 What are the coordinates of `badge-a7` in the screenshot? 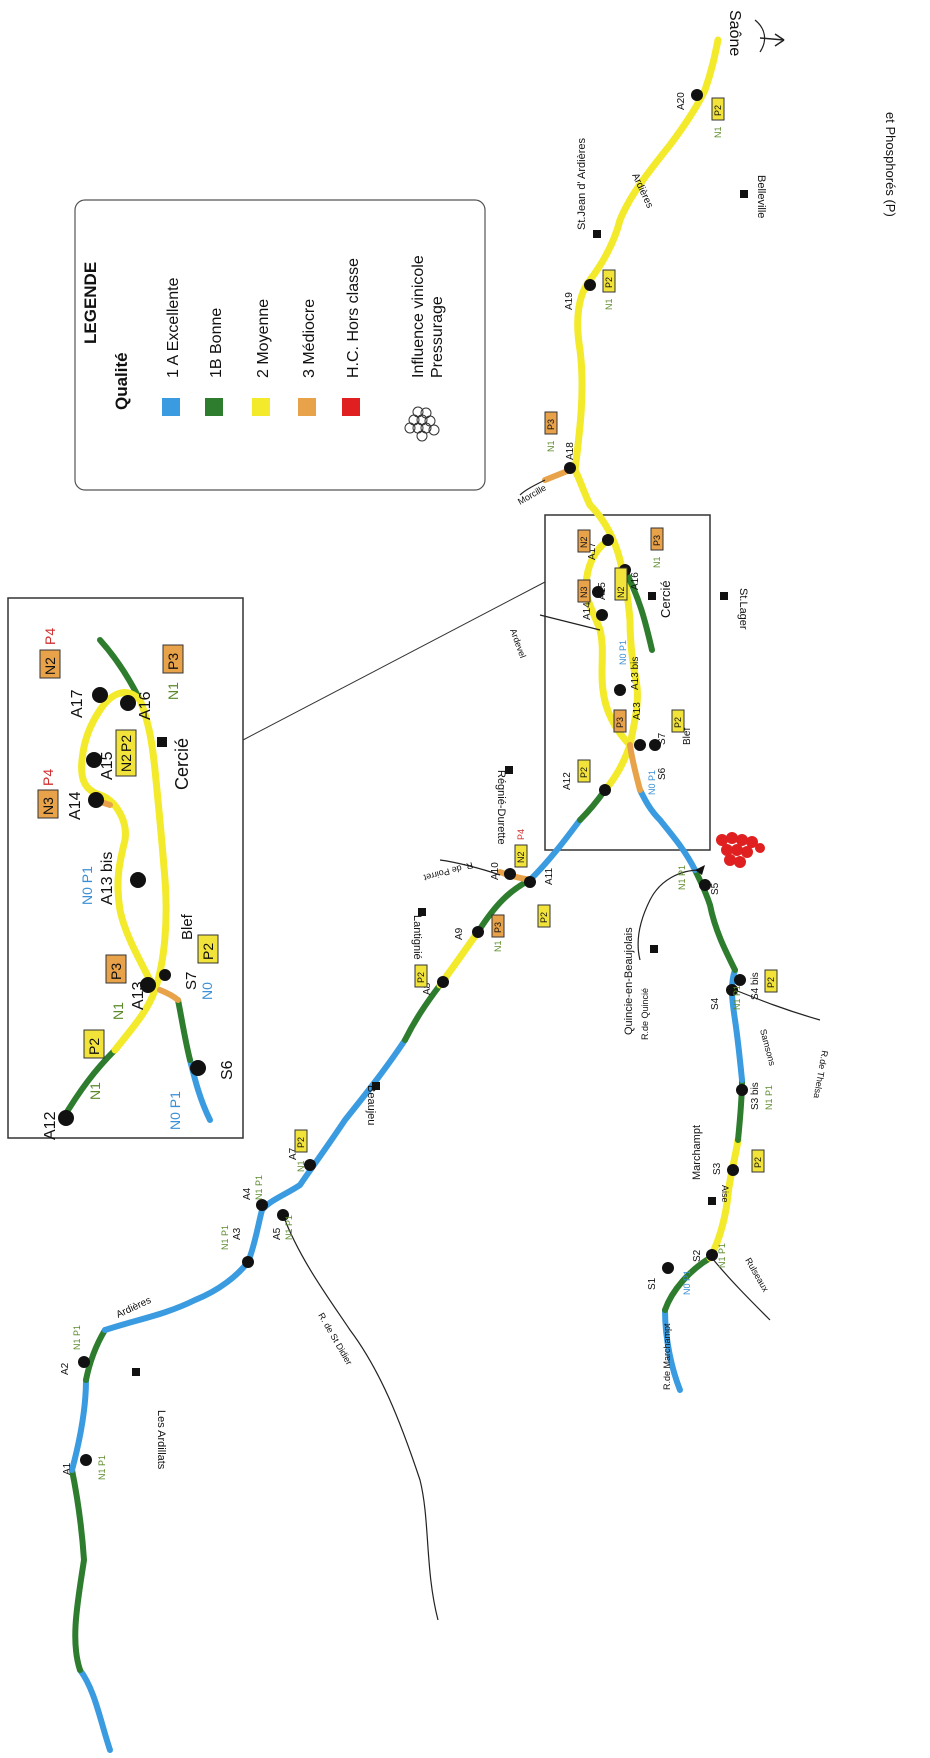 It's located at (301, 1141).